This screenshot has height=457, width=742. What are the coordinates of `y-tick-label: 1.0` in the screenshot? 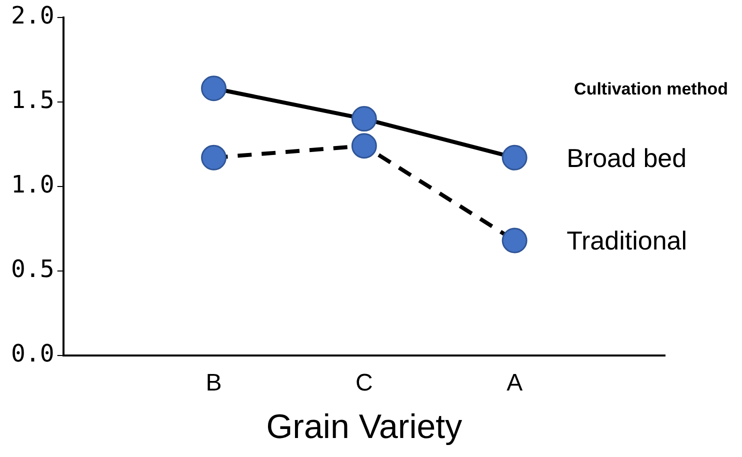 It's located at (32, 184).